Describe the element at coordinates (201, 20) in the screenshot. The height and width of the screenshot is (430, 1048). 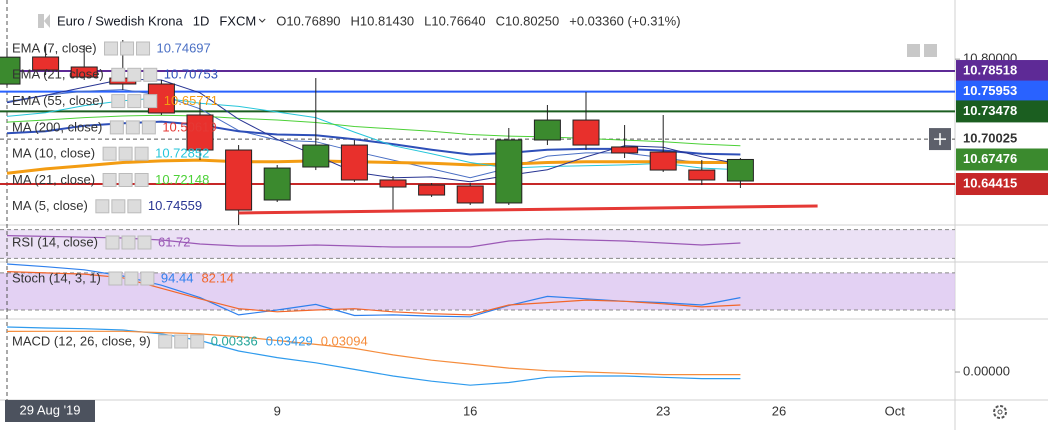
I see `interval: 1D` at that location.